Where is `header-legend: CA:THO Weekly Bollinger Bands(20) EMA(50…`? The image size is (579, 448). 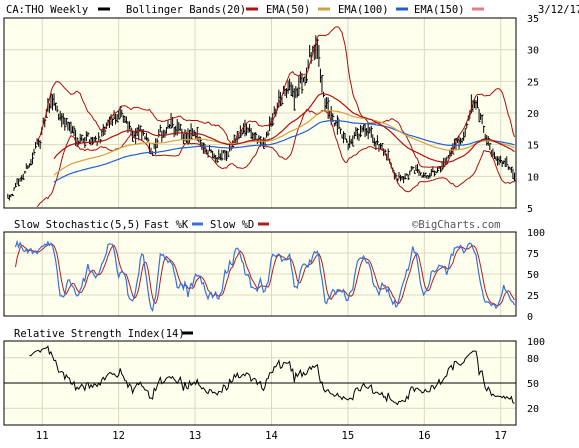 header-legend: CA:THO Weekly Bollinger Bands(20) EMA(50… is located at coordinates (292, 10).